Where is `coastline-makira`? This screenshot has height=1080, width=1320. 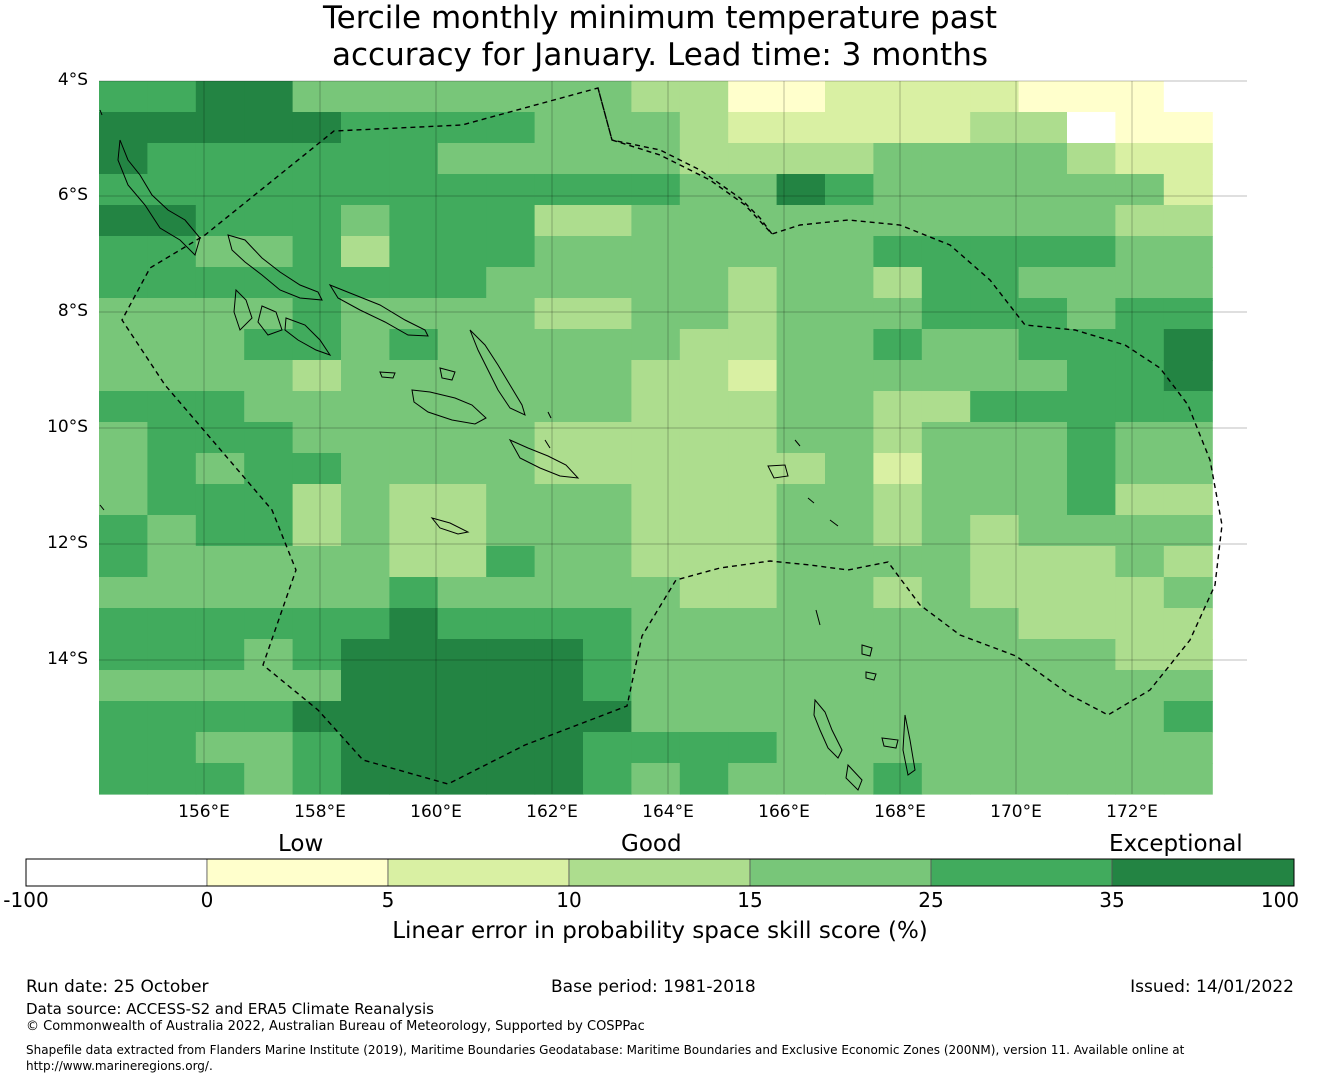 coastline-makira is located at coordinates (544, 458).